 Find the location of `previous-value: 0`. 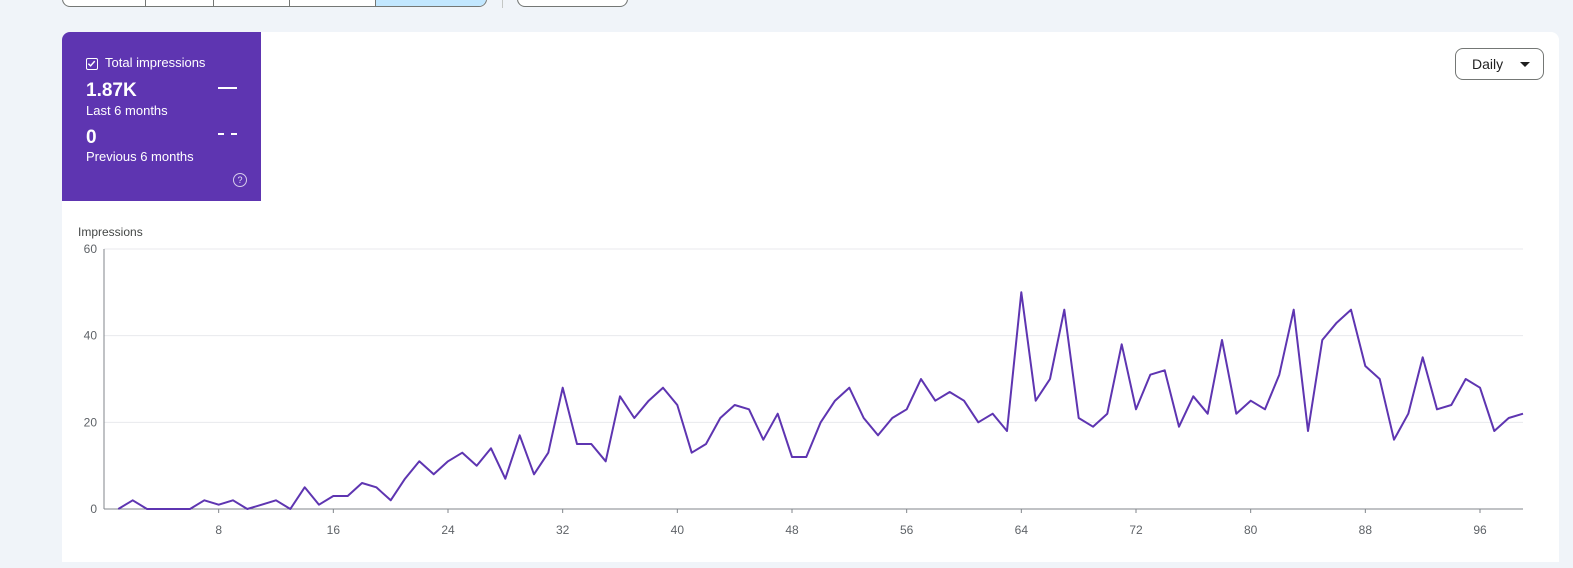

previous-value: 0 is located at coordinates (91, 137).